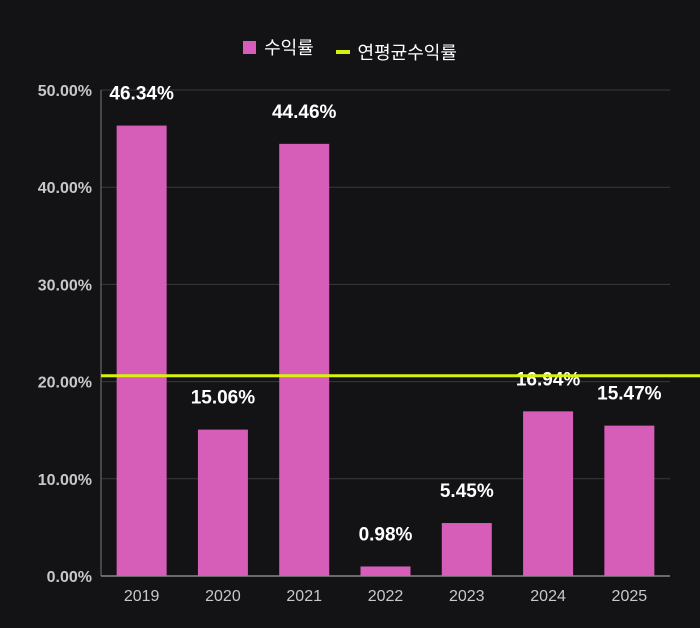 This screenshot has width=700, height=628. Describe the element at coordinates (223, 596) in the screenshot. I see `x-tick-label: 2020` at that location.